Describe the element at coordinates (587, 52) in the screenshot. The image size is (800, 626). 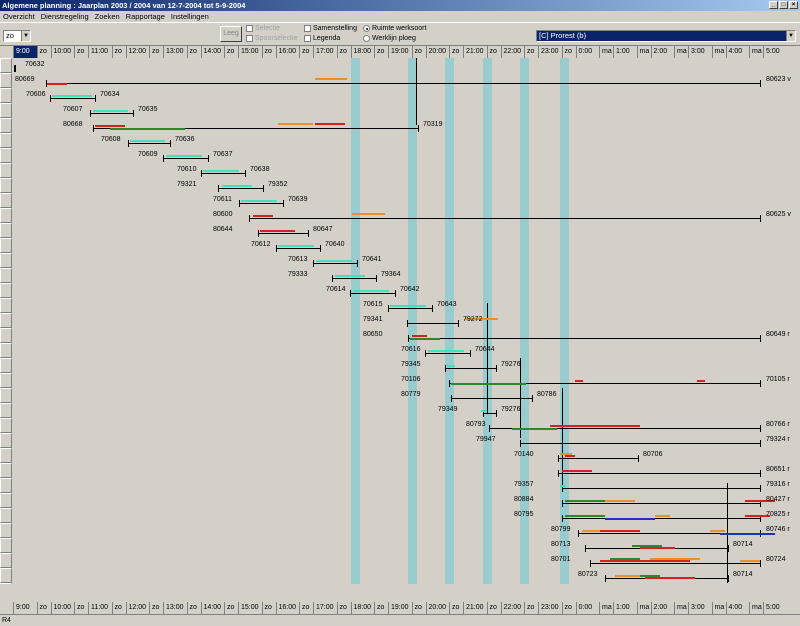
I see `timeline-hour: 0:00` at that location.